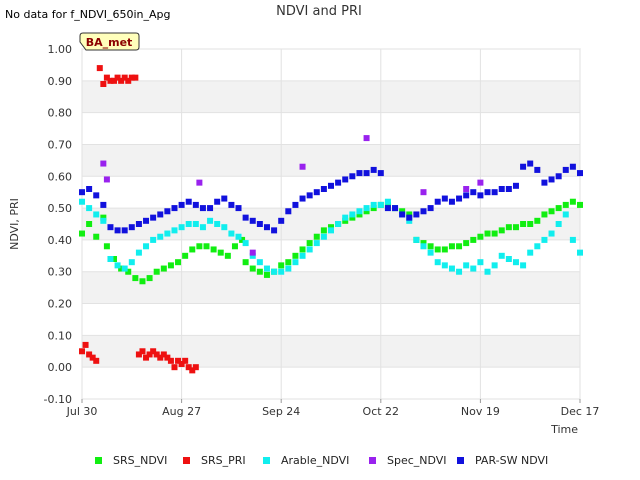  I want to click on y-tick-label: 0.20, so click(60, 304).